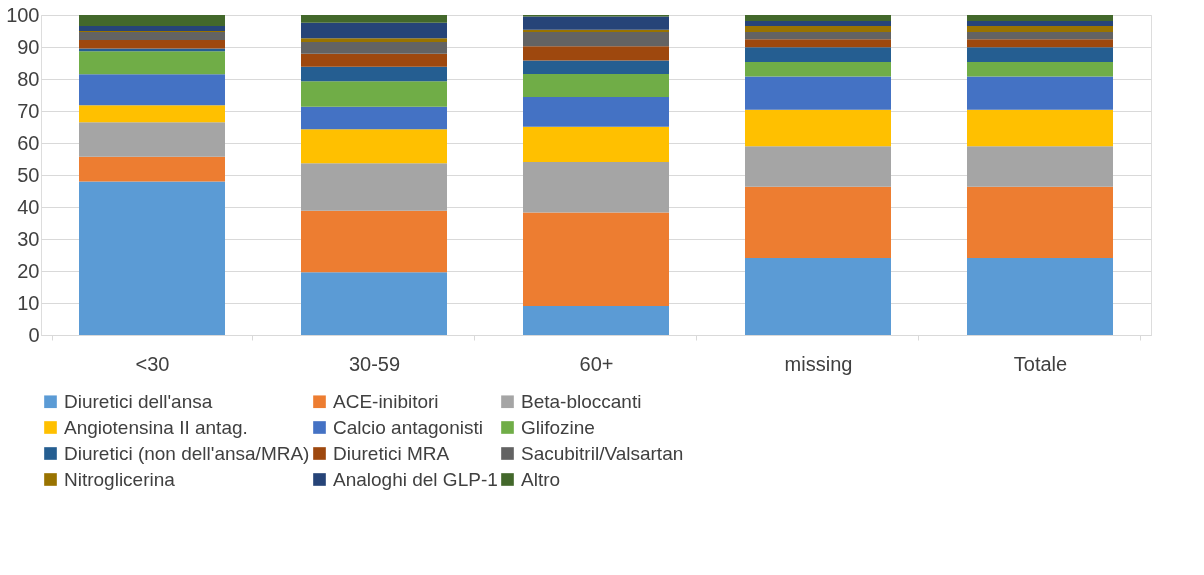  What do you see at coordinates (391, 453) in the screenshot?
I see `legend-label: Diuretici MRA` at bounding box center [391, 453].